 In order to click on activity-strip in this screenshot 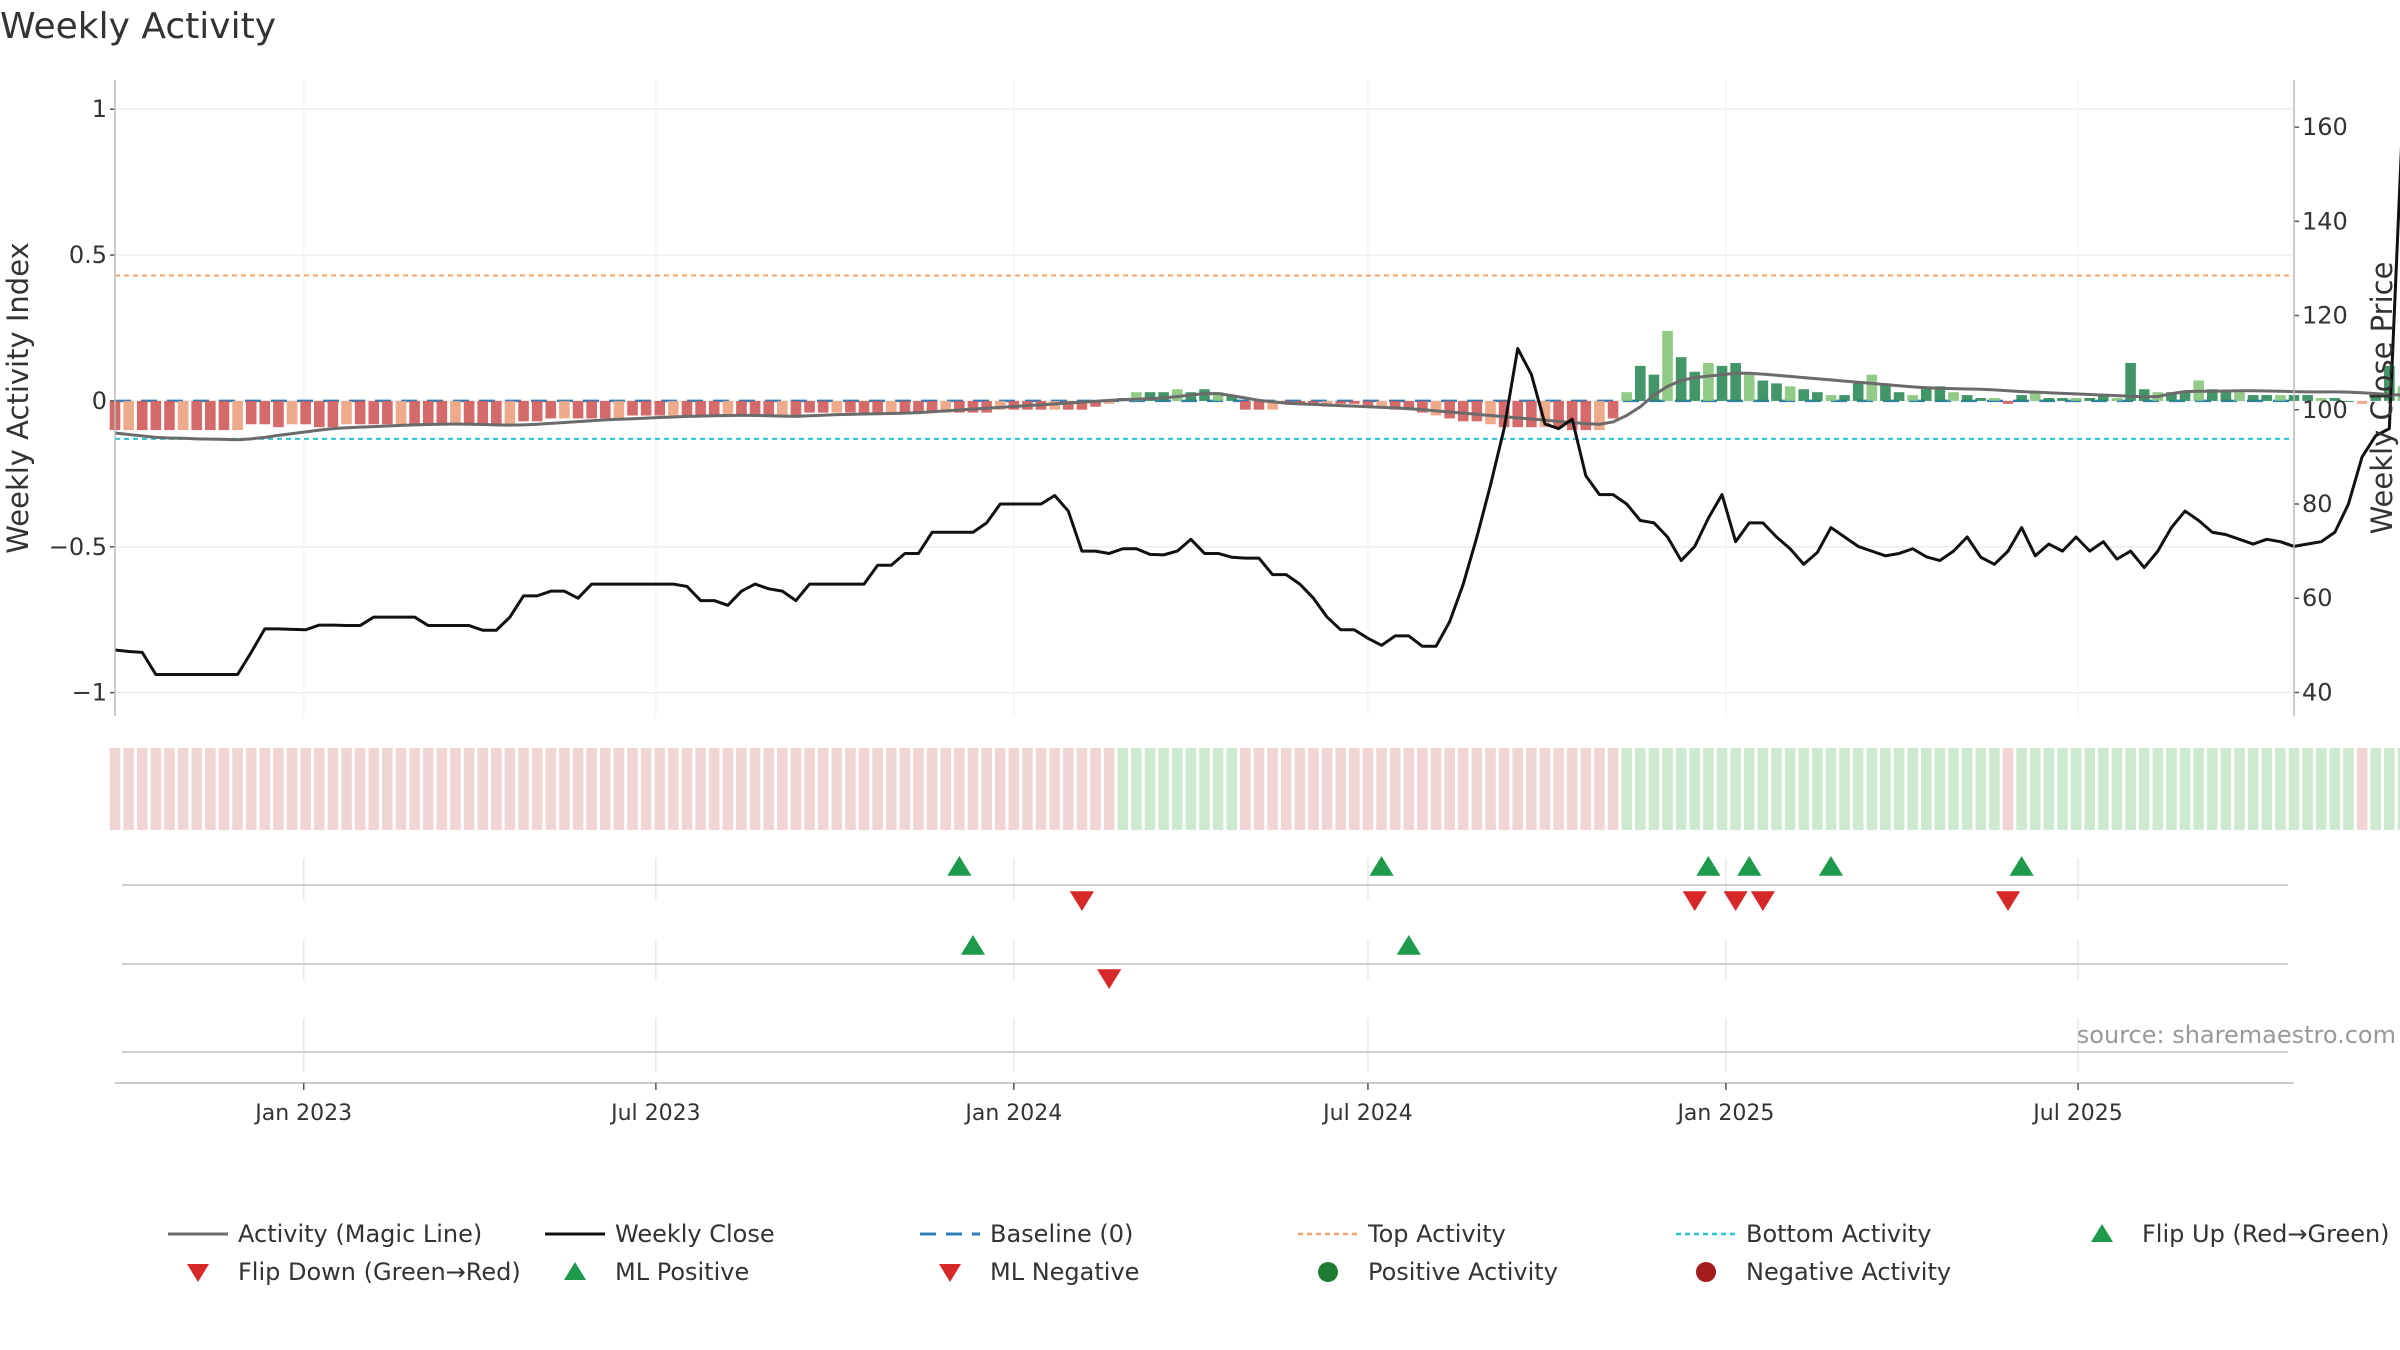, I will do `click(1254, 789)`.